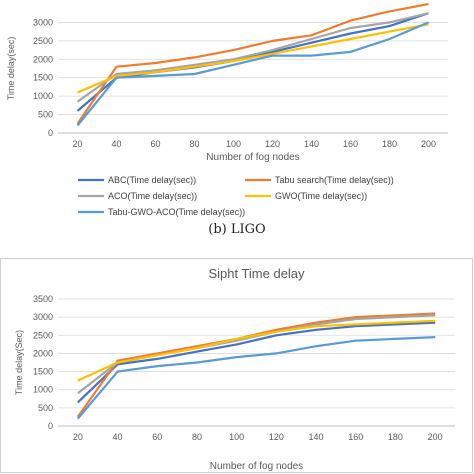 Image resolution: width=474 pixels, height=474 pixels. What do you see at coordinates (256, 273) in the screenshot?
I see `chart-title: Sipht Time delay` at bounding box center [256, 273].